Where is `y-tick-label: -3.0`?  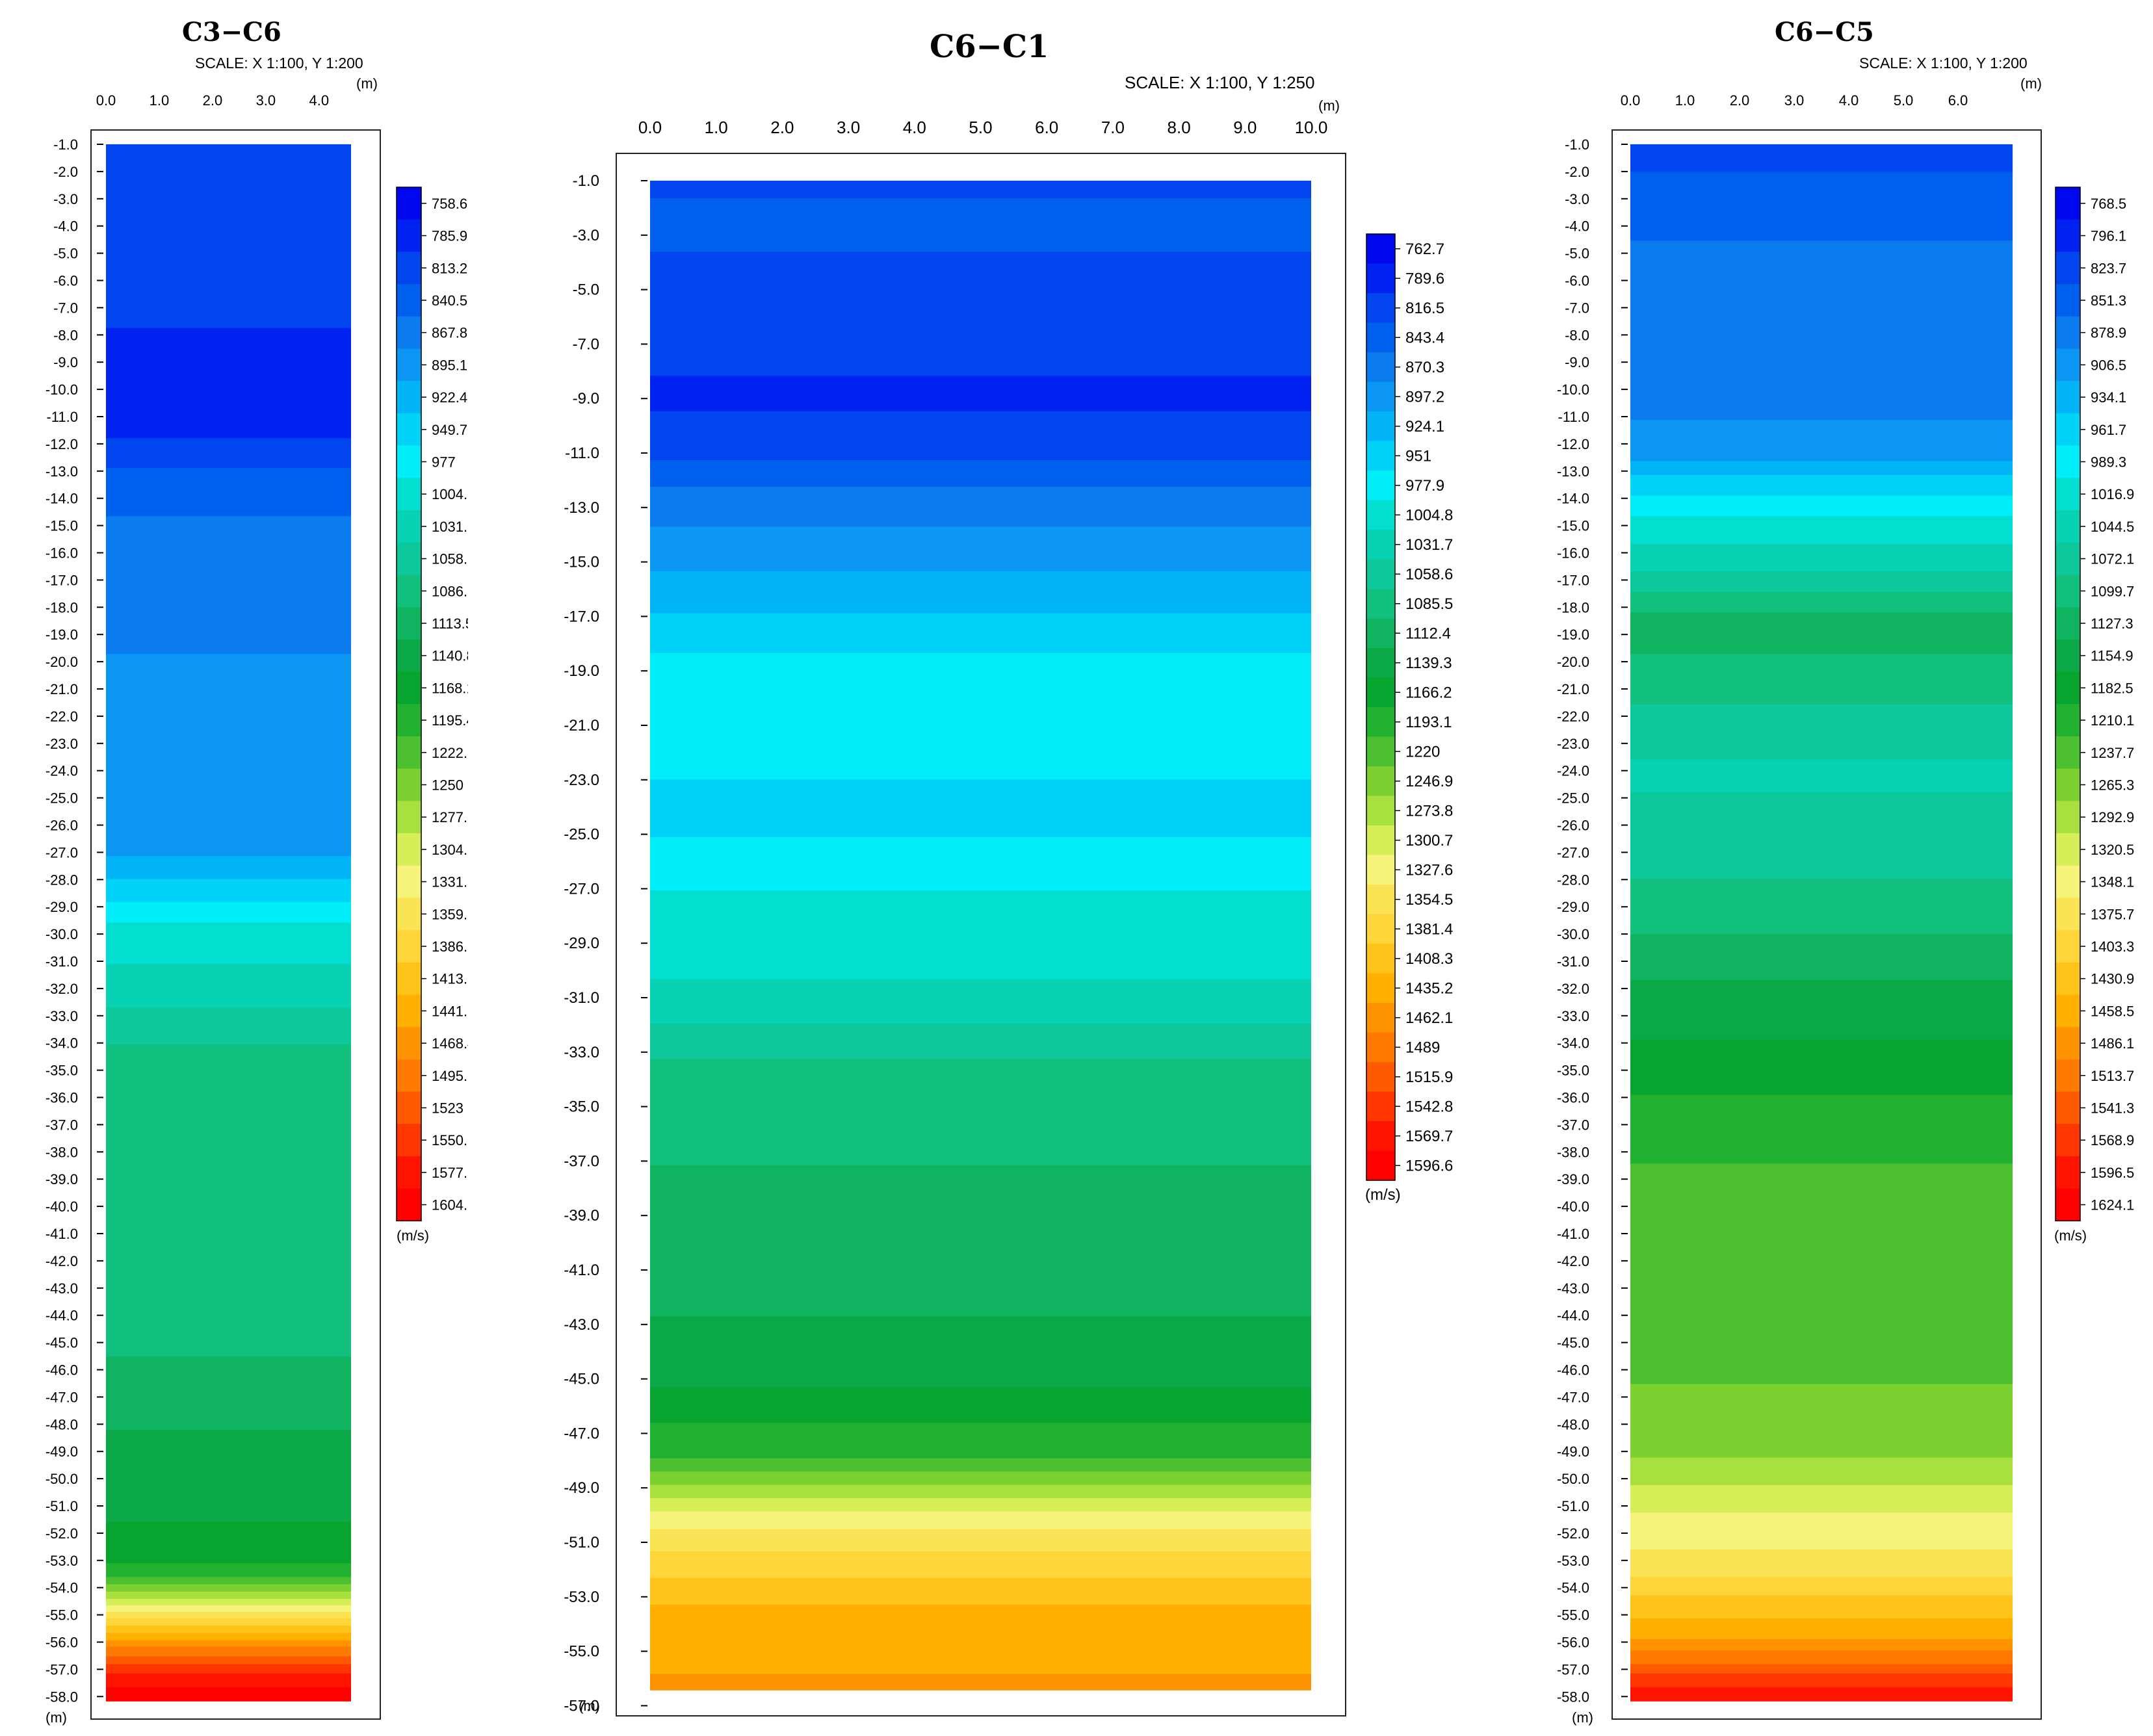
y-tick-label: -3.0 is located at coordinates (65, 199).